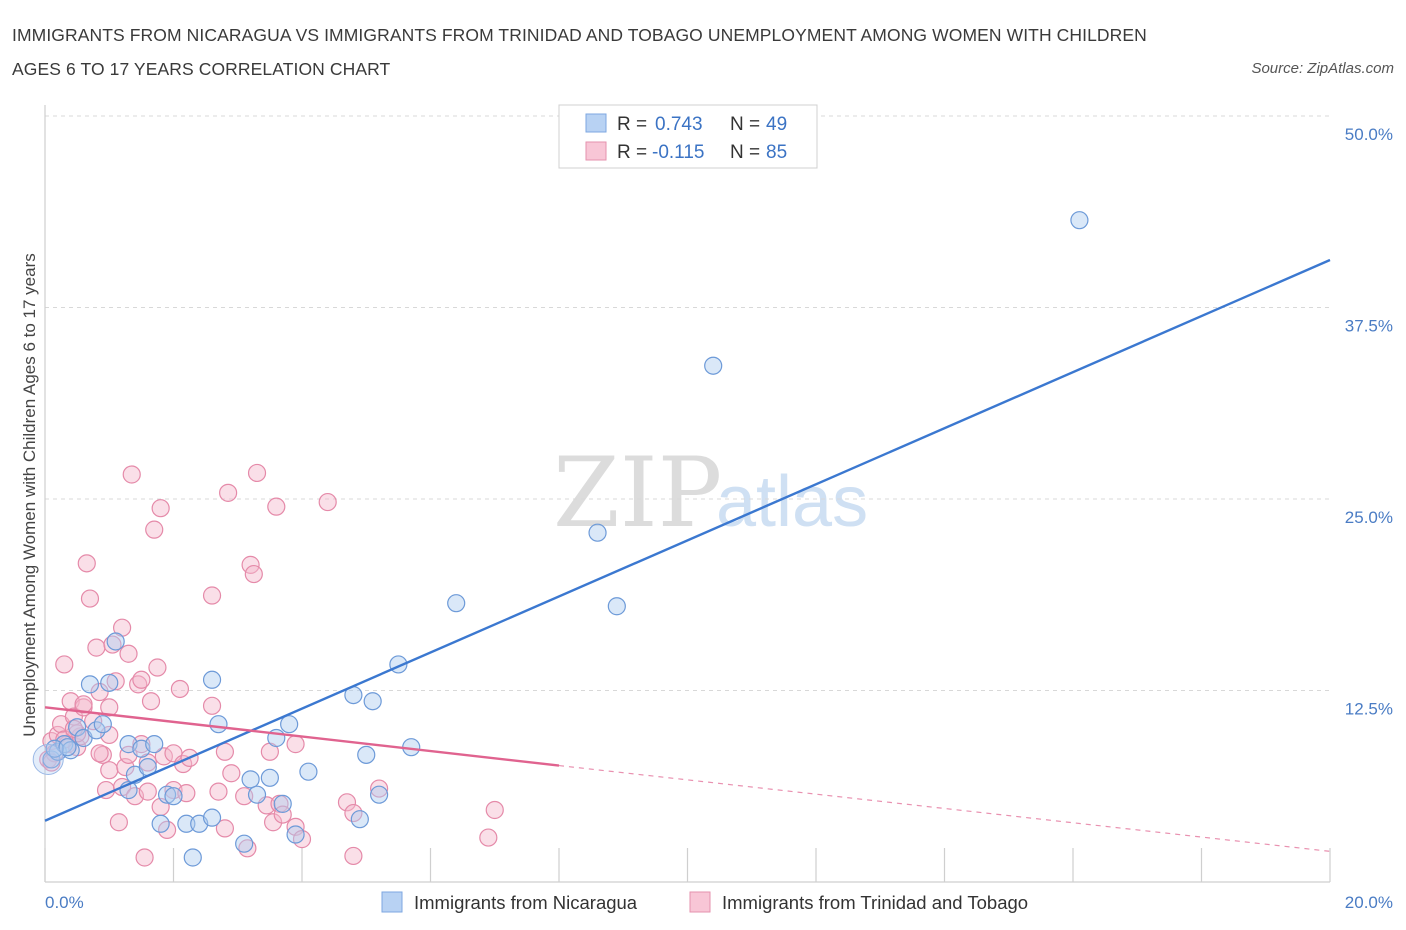 This screenshot has height=930, width=1406. Describe the element at coordinates (688, 136) in the screenshot. I see `legend-box: R = 0.743 N = 49 R = -0.115 N = 85` at that location.